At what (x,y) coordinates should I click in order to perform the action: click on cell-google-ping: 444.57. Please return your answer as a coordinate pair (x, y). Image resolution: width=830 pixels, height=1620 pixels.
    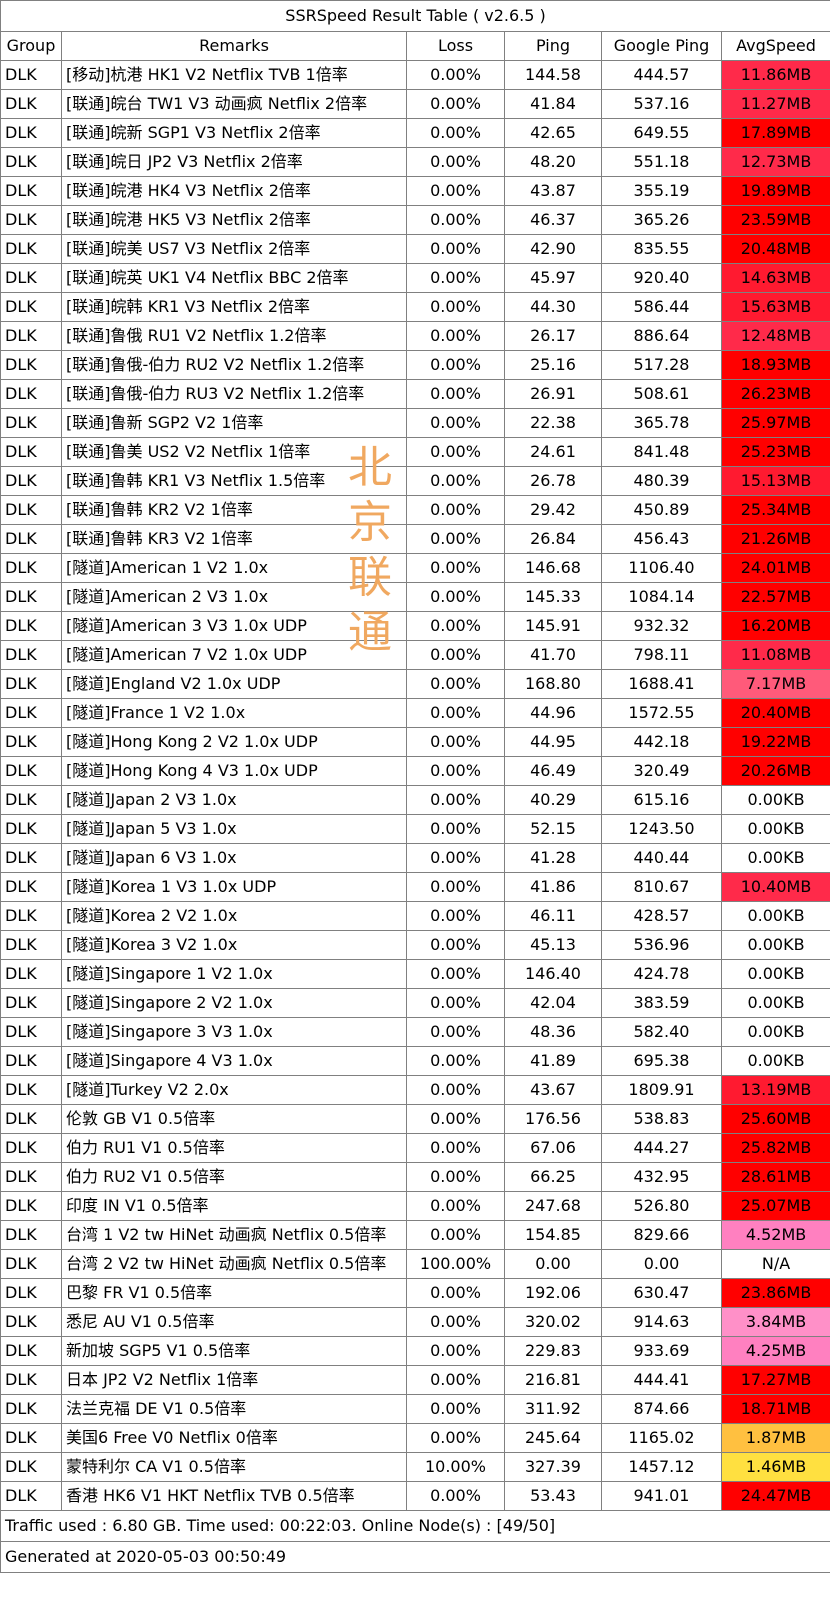
    Looking at the image, I should click on (661, 75).